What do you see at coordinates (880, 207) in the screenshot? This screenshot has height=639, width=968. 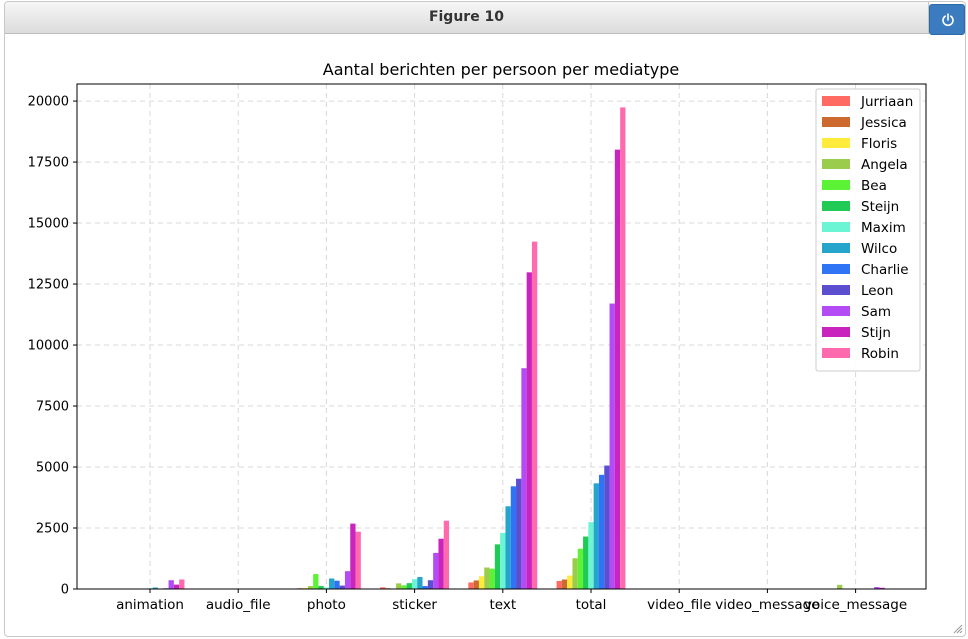 I see `legend-label: Steijn` at bounding box center [880, 207].